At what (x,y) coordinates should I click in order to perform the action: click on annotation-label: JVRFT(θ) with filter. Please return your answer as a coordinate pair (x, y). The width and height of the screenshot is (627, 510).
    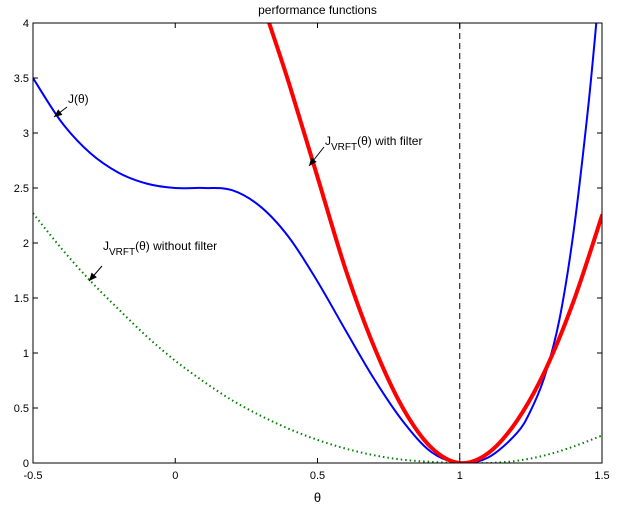
    Looking at the image, I should click on (373, 143).